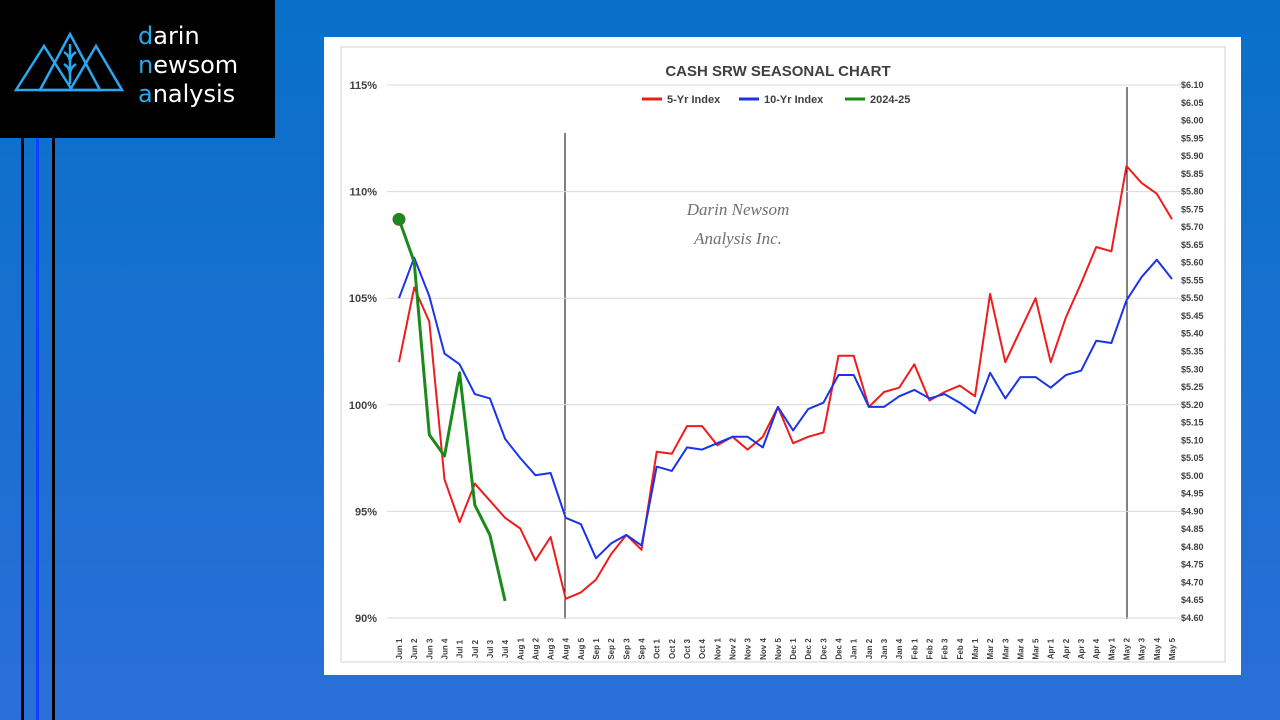 Image resolution: width=1280 pixels, height=720 pixels. Describe the element at coordinates (520, 648) in the screenshot. I see `x-tick-label: Aug 1` at that location.